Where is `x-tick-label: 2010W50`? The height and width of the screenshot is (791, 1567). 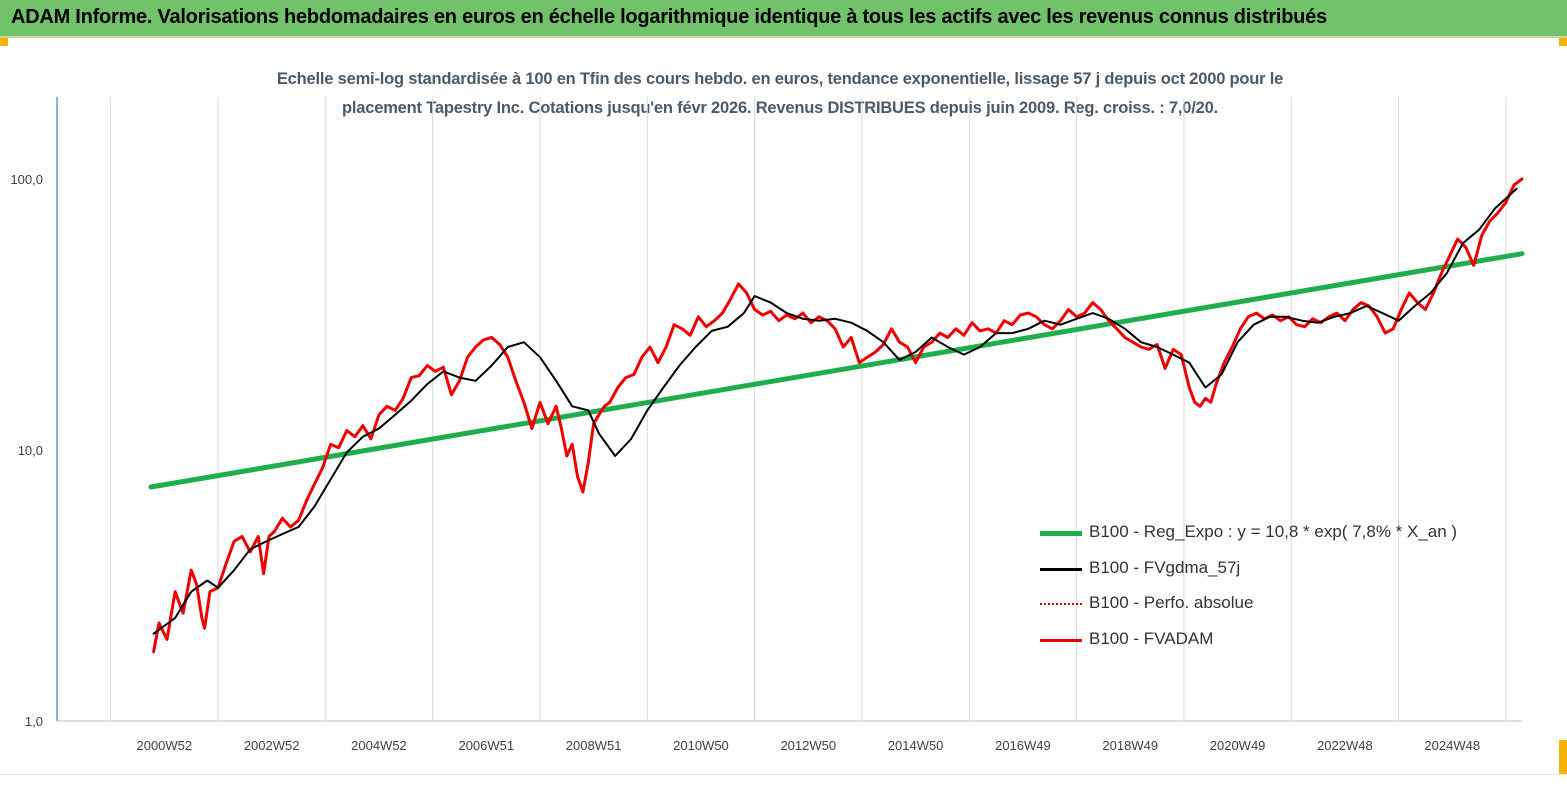 x-tick-label: 2010W50 is located at coordinates (701, 745).